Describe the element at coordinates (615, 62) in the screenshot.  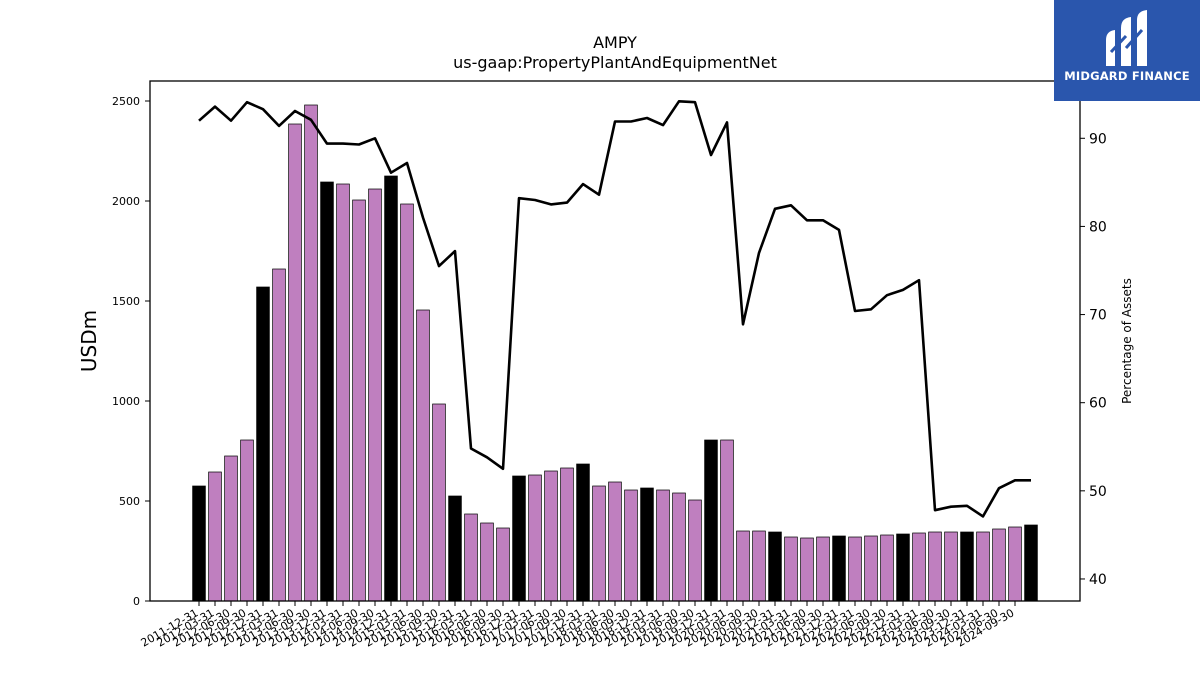
I see `chart-subtitle: us-gaap:PropertyPlantAndEquipmentNet` at that location.